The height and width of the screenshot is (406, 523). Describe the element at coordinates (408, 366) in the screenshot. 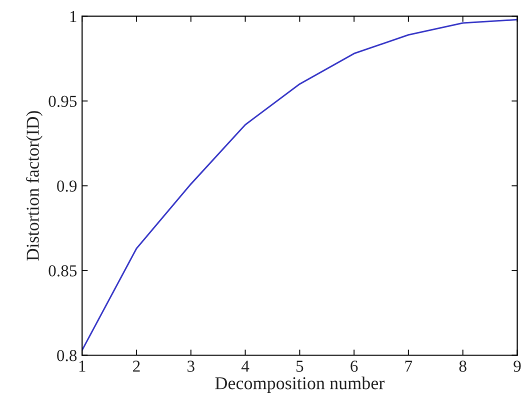

I see `x-tick-label: 7` at that location.